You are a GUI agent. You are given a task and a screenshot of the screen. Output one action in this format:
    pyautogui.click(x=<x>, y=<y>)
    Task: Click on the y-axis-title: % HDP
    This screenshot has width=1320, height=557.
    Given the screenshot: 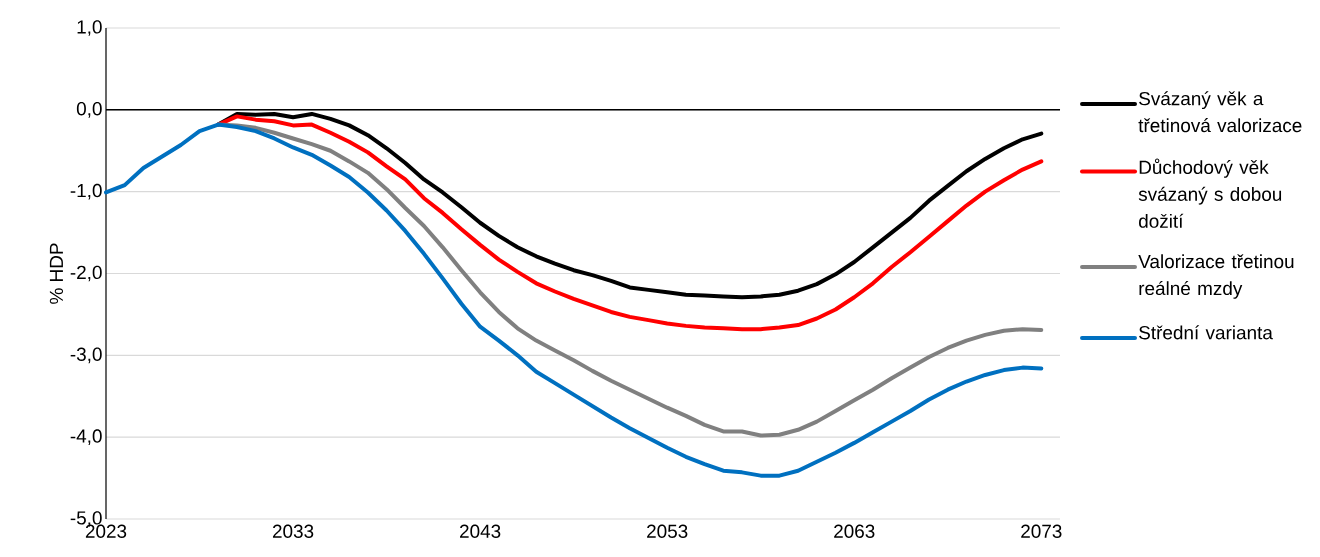 What is the action you would take?
    pyautogui.click(x=56, y=273)
    